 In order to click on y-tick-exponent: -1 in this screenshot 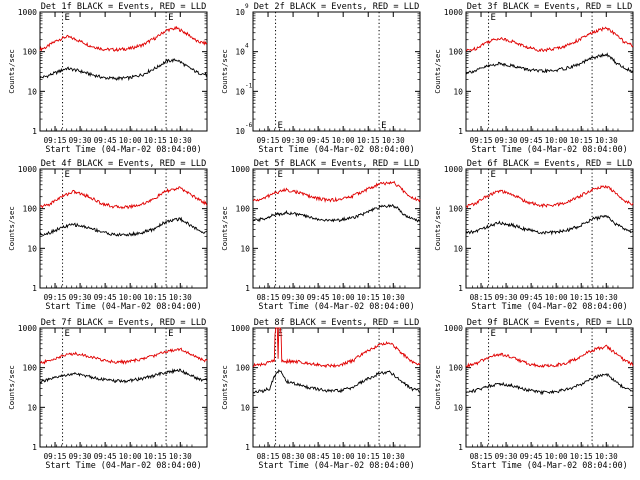, I will do `click(249, 85)`.